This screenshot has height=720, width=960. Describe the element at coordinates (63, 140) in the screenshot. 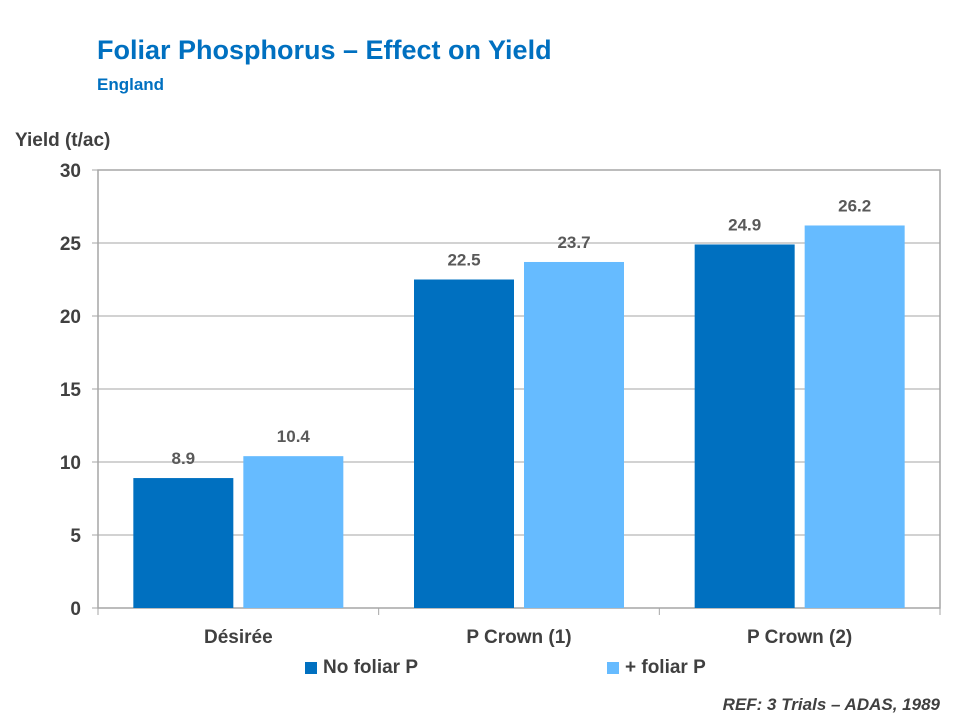

I see `y-axis-label: Yield (t/ac)` at that location.